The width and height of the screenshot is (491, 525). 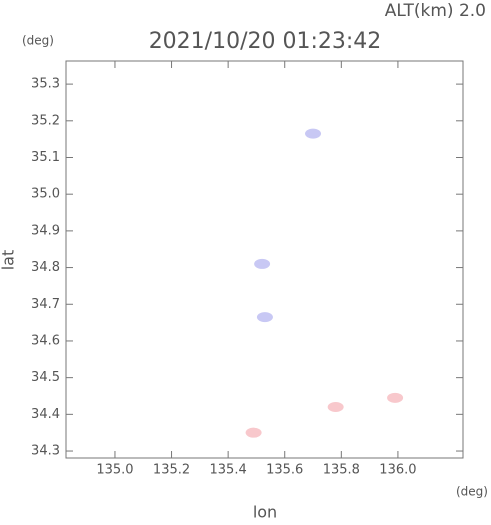 What do you see at coordinates (45, 451) in the screenshot?
I see `y-tick-label: 34.3` at bounding box center [45, 451].